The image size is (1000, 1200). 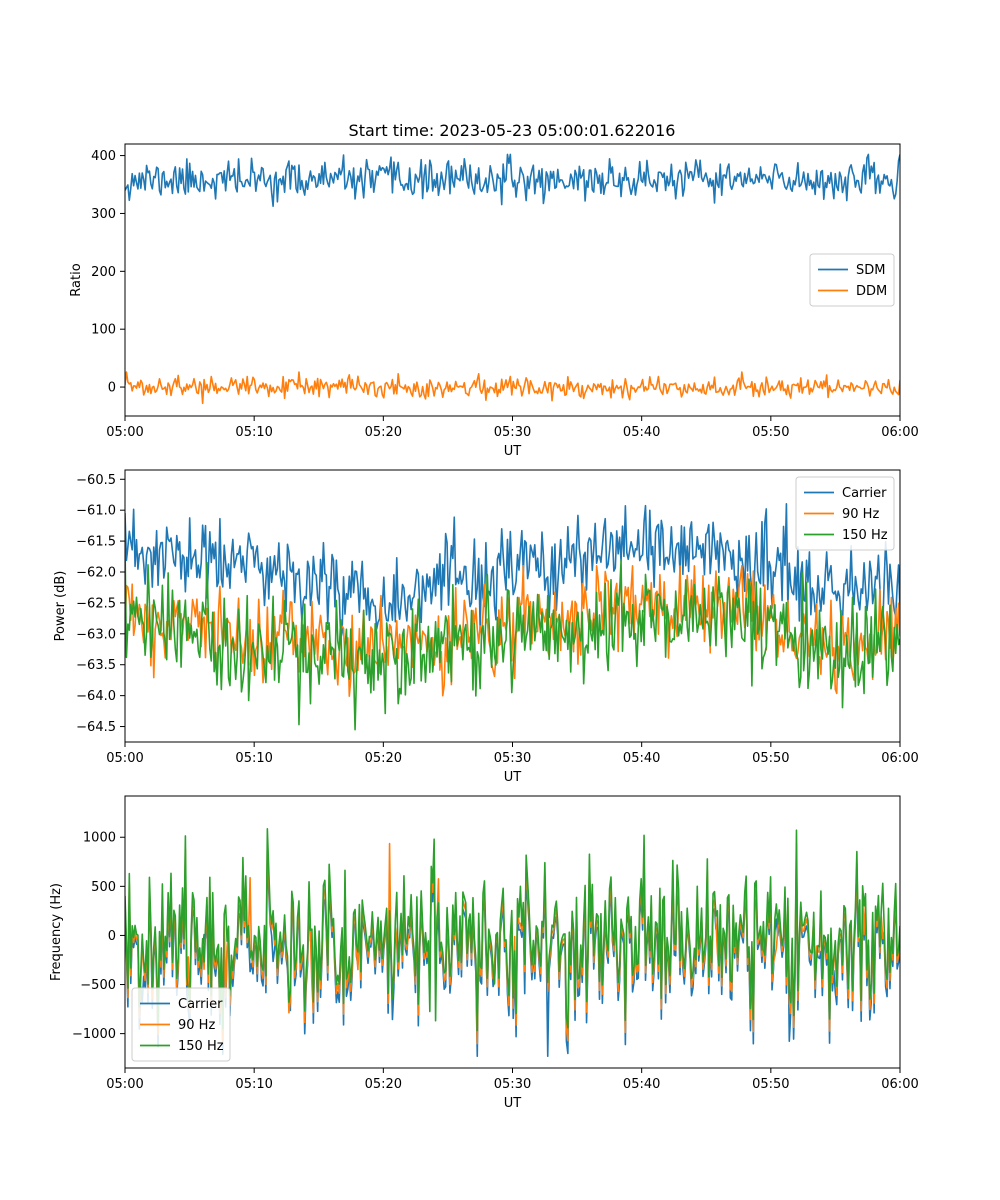 I want to click on legend: SDM DDM, so click(x=852, y=280).